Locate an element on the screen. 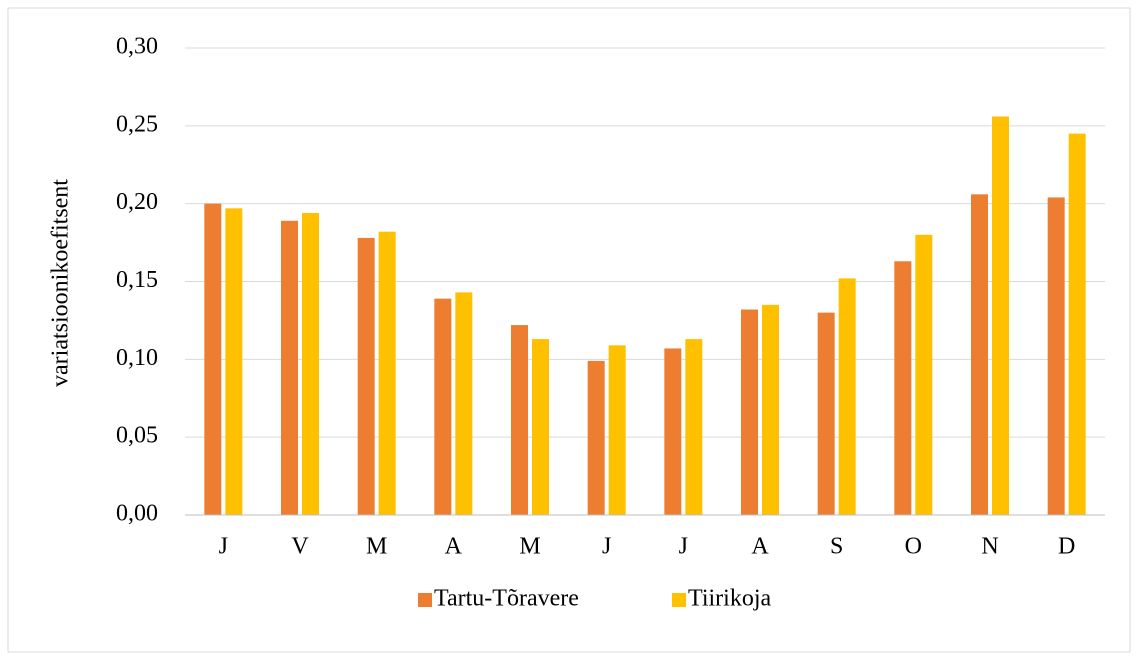  y-tick-label: 0,05 is located at coordinates (137, 436).